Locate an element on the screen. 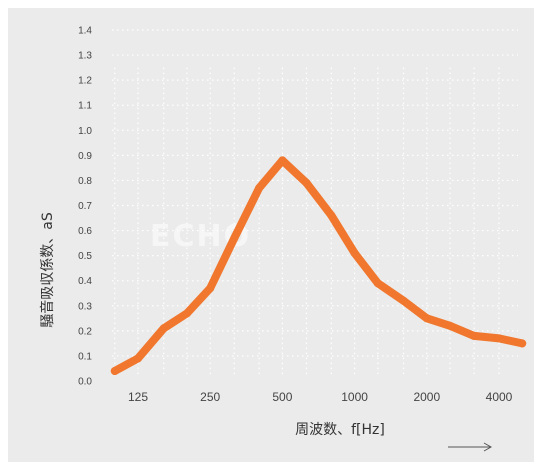  x-axis-ticks: 125 250 500 1000 2000 4000 is located at coordinates (320, 397).